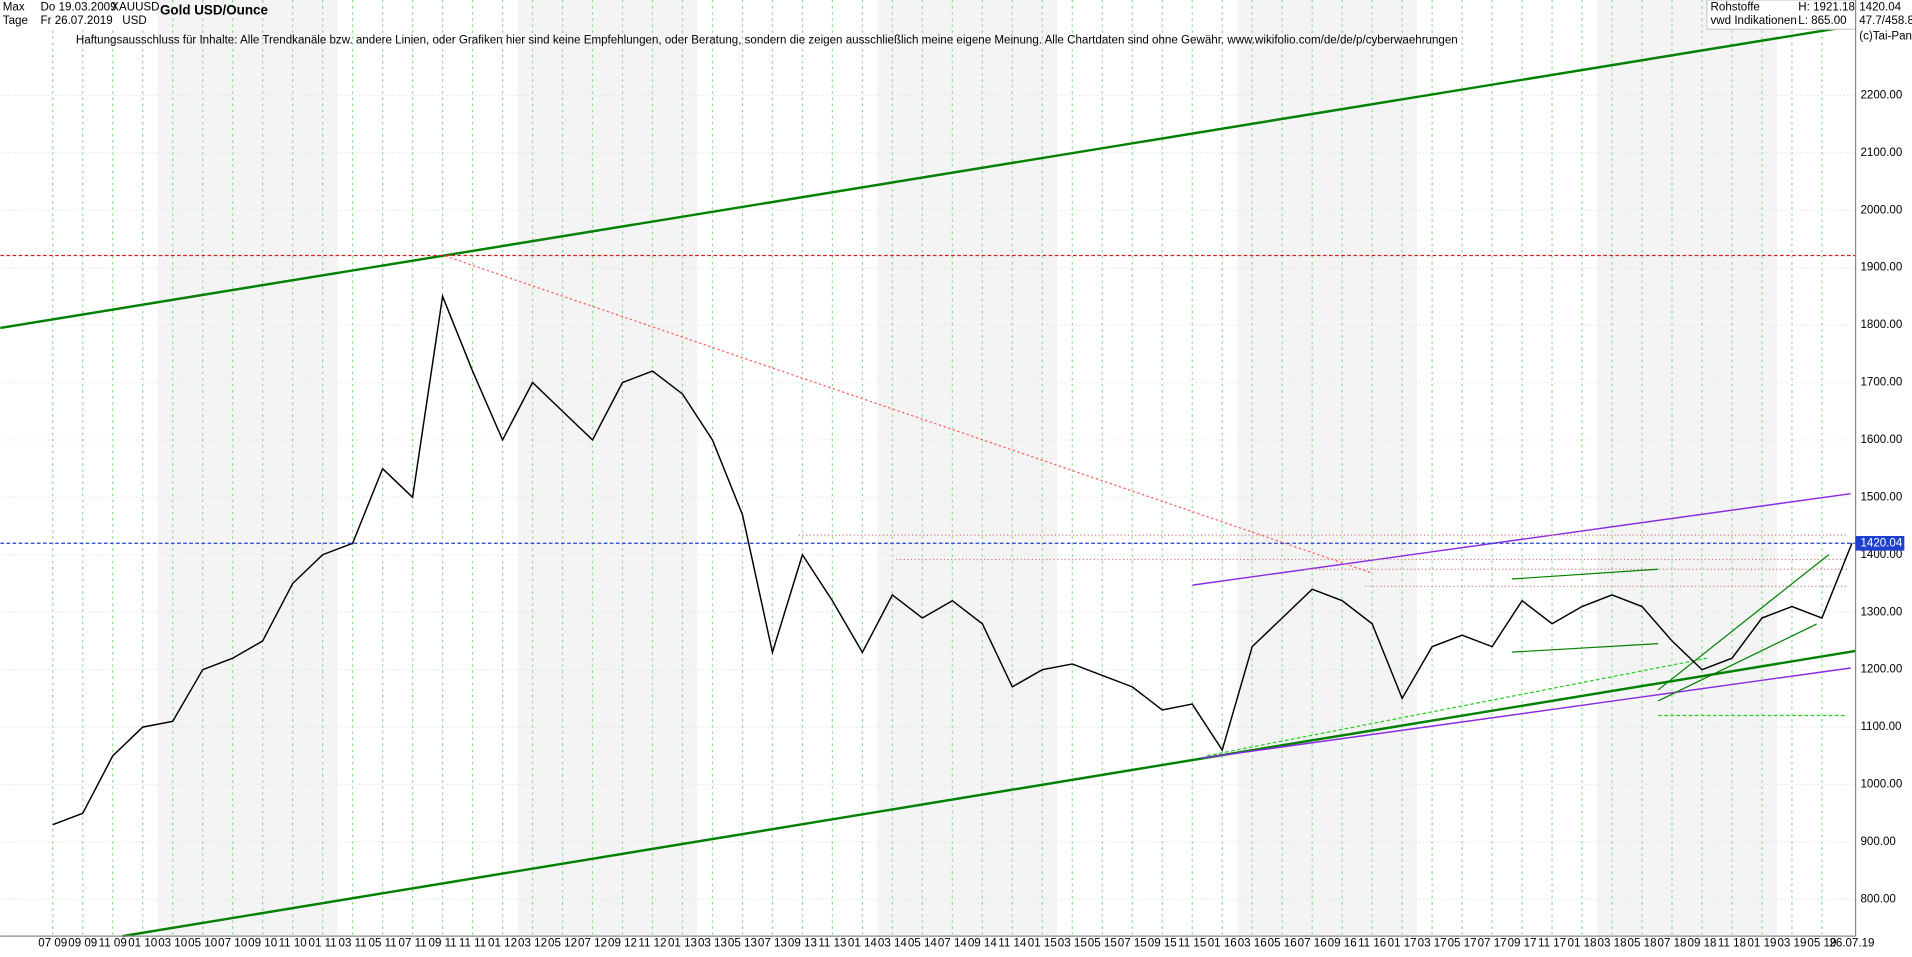 This screenshot has width=1912, height=957. I want to click on x-tick-label: 07 14, so click(953, 944).